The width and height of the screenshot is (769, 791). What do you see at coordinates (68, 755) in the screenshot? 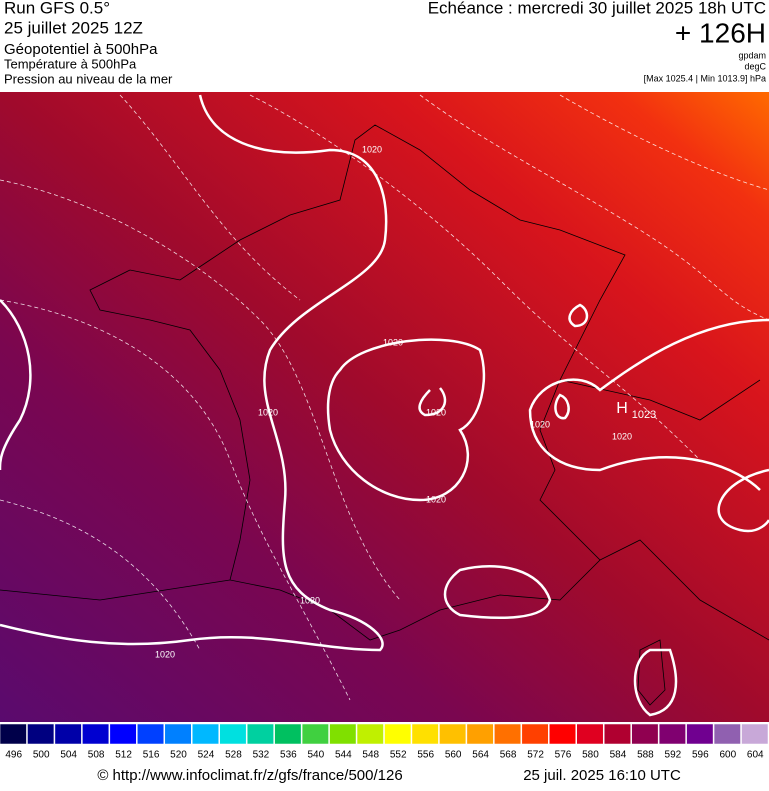
I see `colorbar-label: 504` at bounding box center [68, 755].